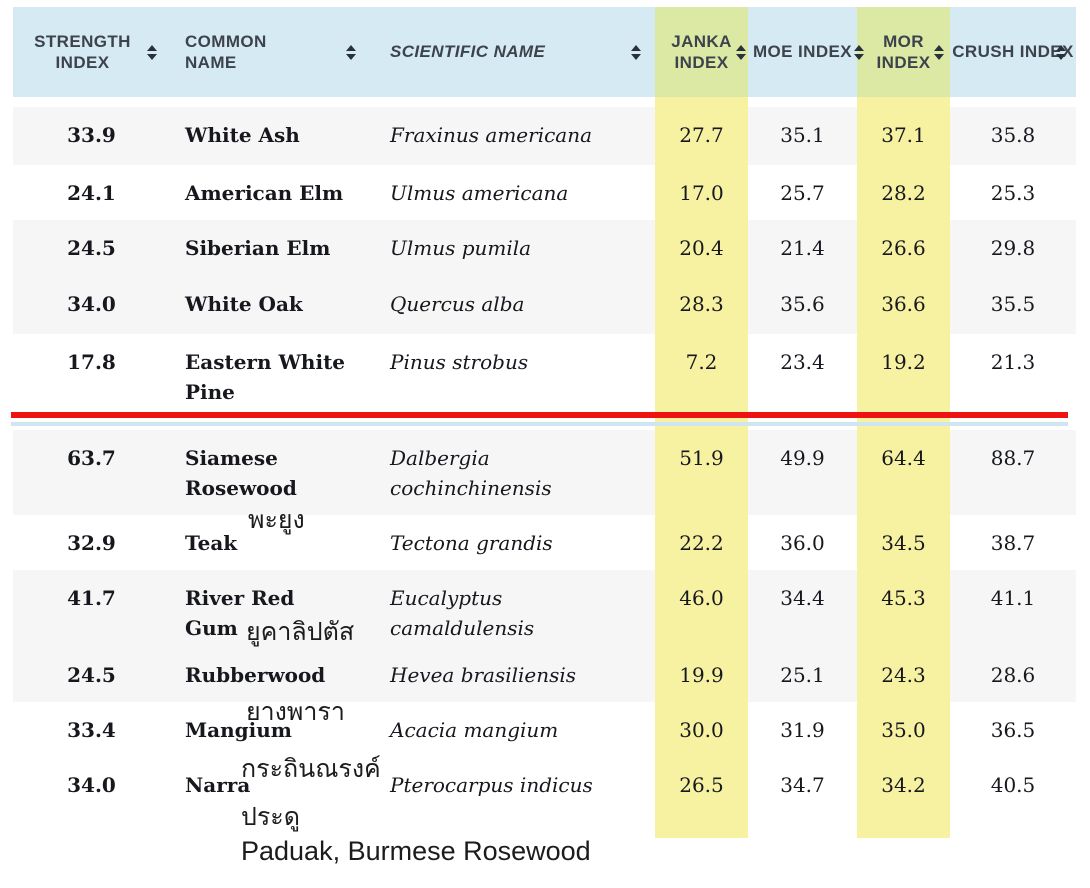  I want to click on column-header-moe-index: MOE INDEX, so click(806, 52).